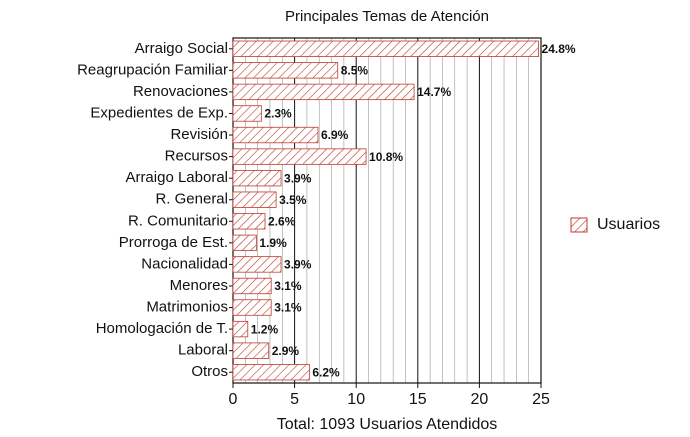  Describe the element at coordinates (355, 71) in the screenshot. I see `value-label: 8.5%` at that location.